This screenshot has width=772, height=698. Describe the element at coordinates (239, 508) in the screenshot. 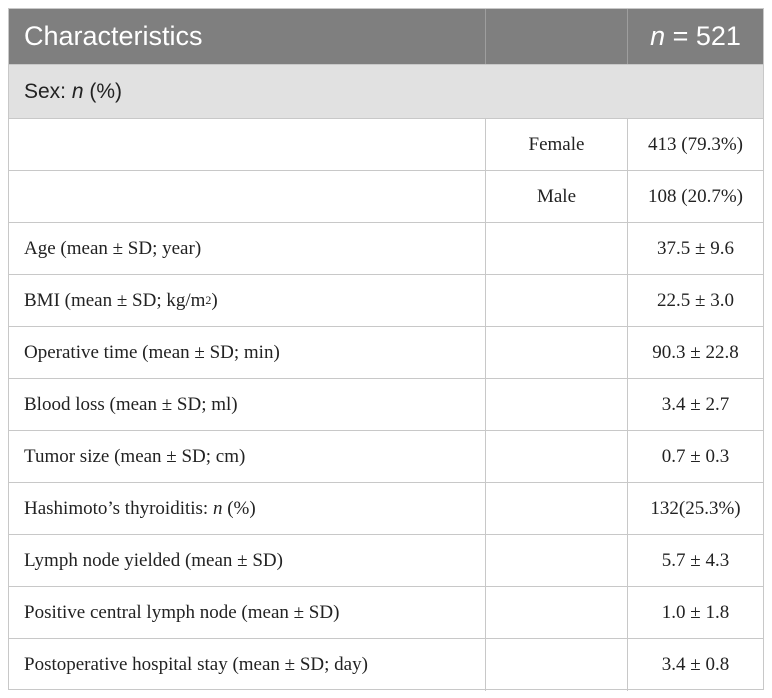

I see `hashimoto-label-suffix: (%)` at that location.